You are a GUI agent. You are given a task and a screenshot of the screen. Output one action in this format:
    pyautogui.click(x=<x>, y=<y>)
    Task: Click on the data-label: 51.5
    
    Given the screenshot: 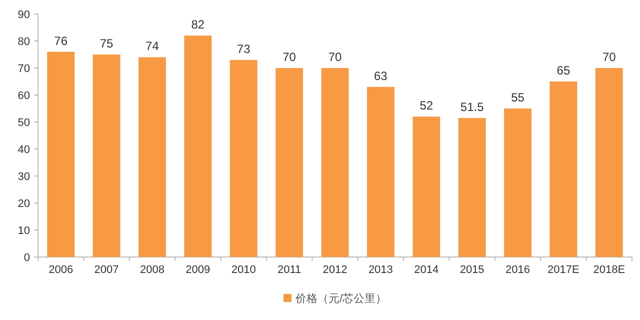 What is the action you would take?
    pyautogui.click(x=472, y=107)
    